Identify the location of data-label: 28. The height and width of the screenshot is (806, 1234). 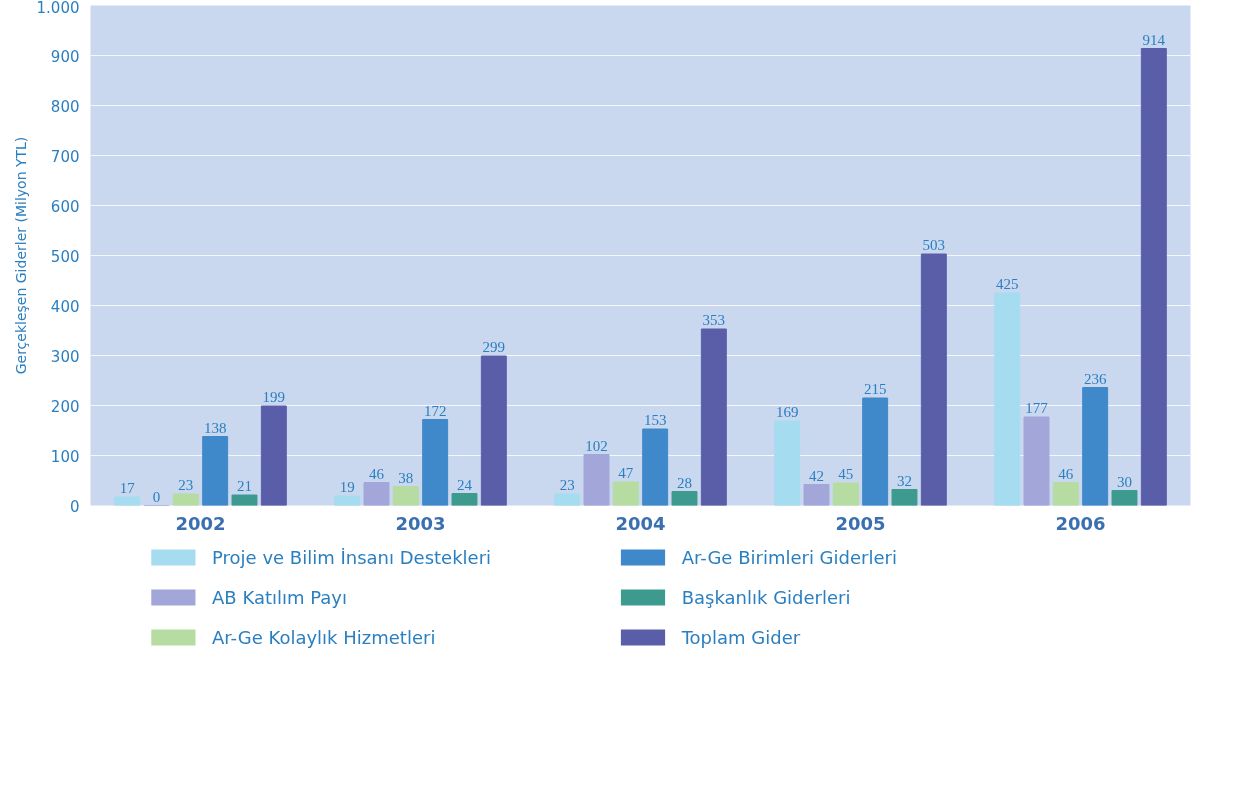
(684, 482).